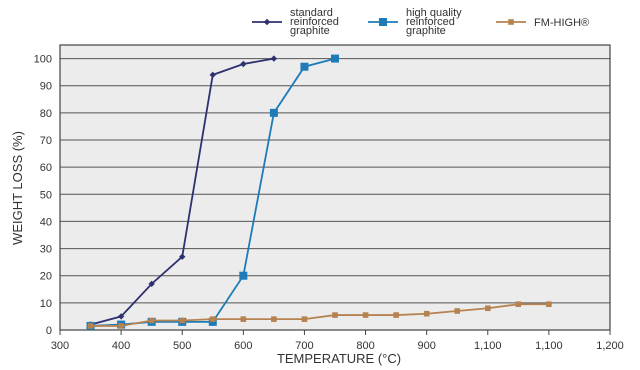  Describe the element at coordinates (365, 346) in the screenshot. I see `x-tick-label: 800` at that location.